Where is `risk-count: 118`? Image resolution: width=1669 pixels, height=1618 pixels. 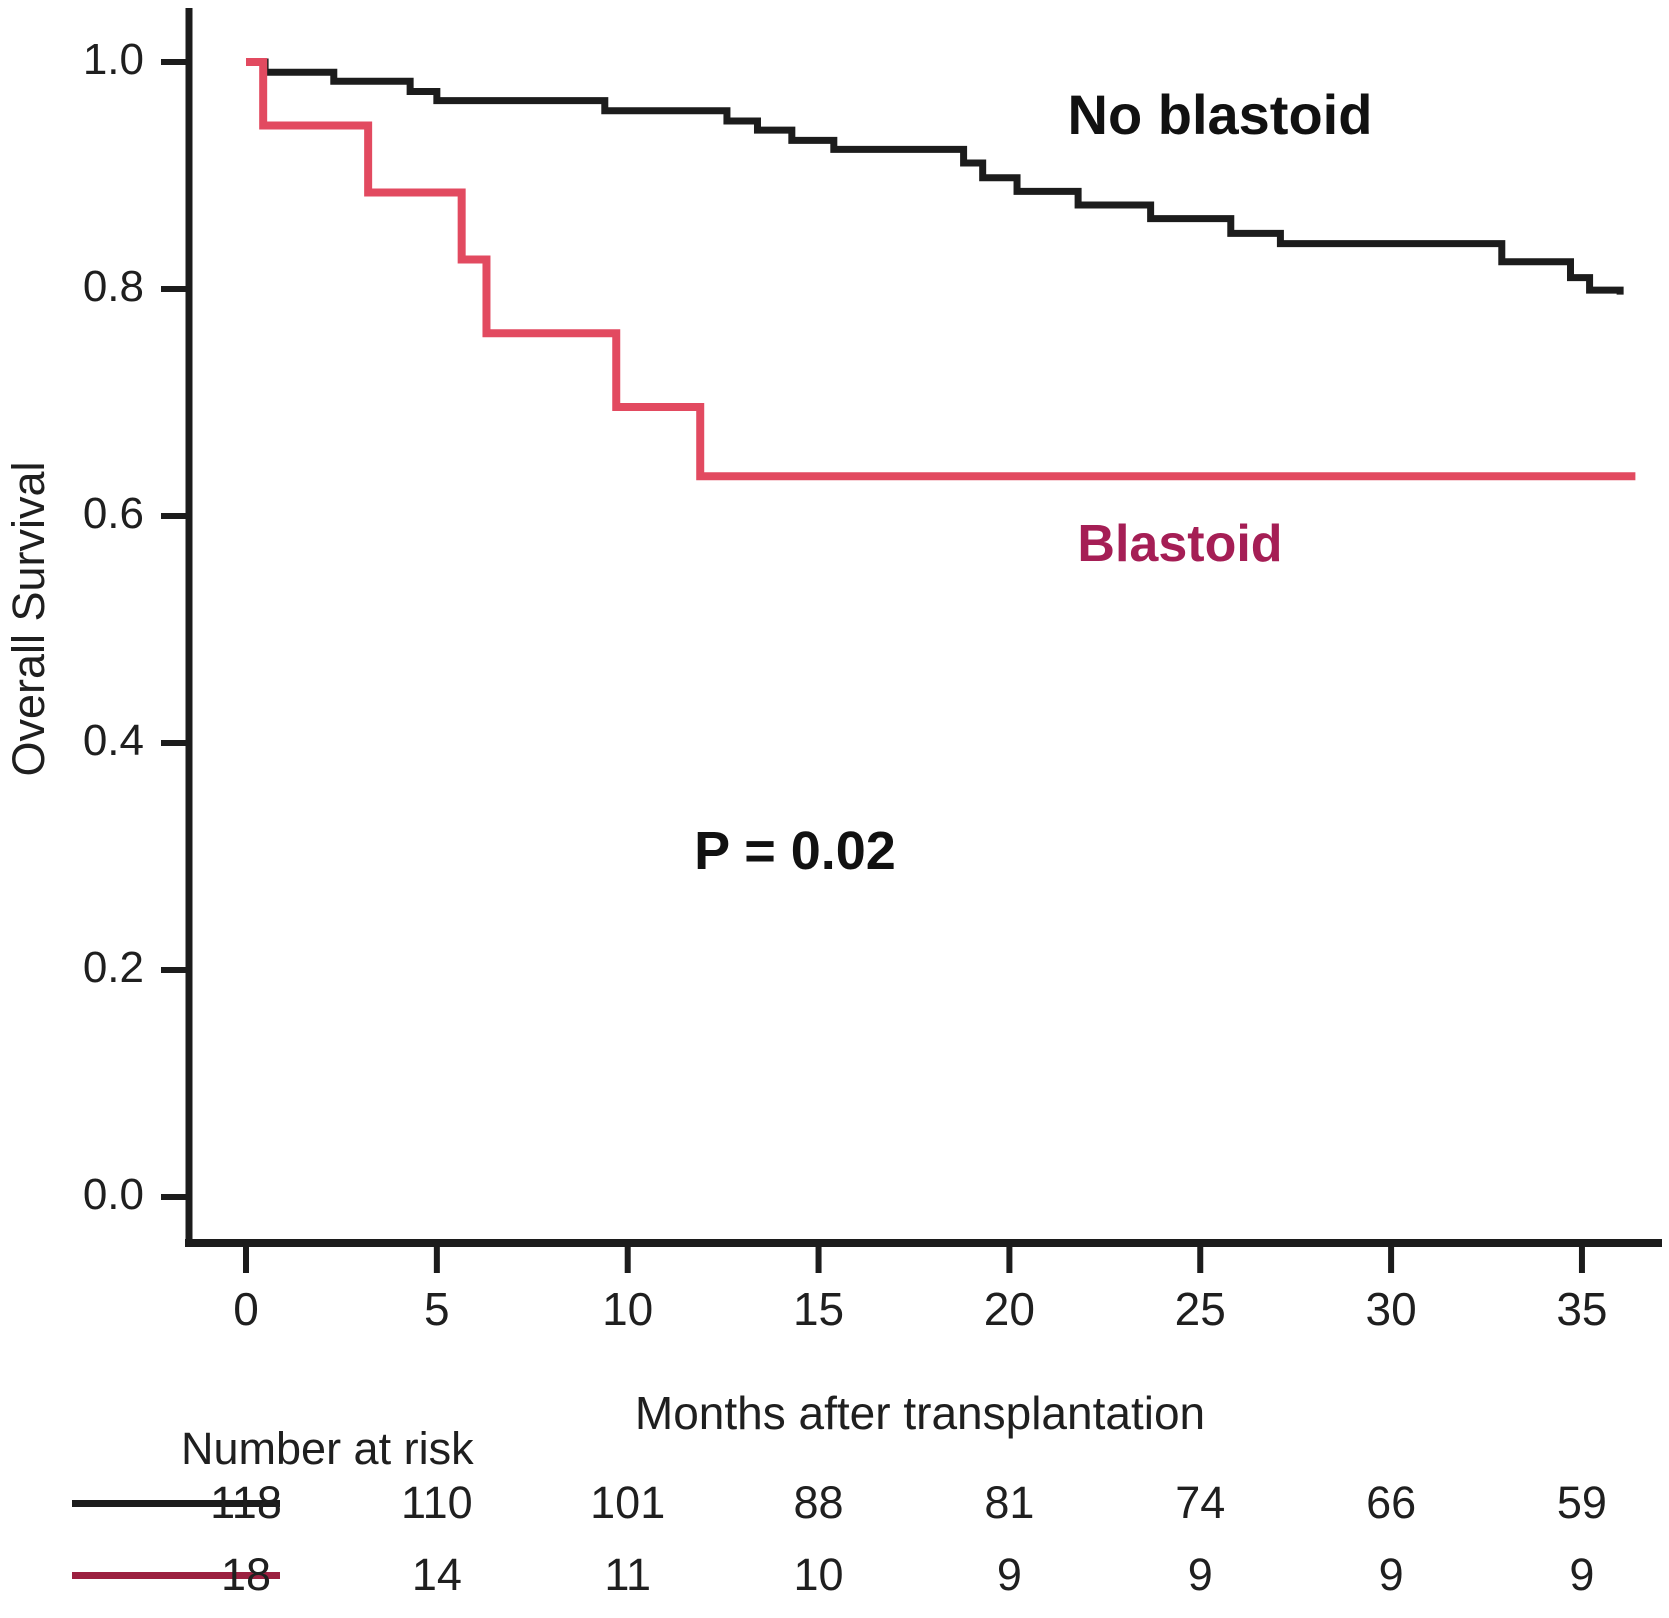
risk-count: 118 is located at coordinates (246, 1502).